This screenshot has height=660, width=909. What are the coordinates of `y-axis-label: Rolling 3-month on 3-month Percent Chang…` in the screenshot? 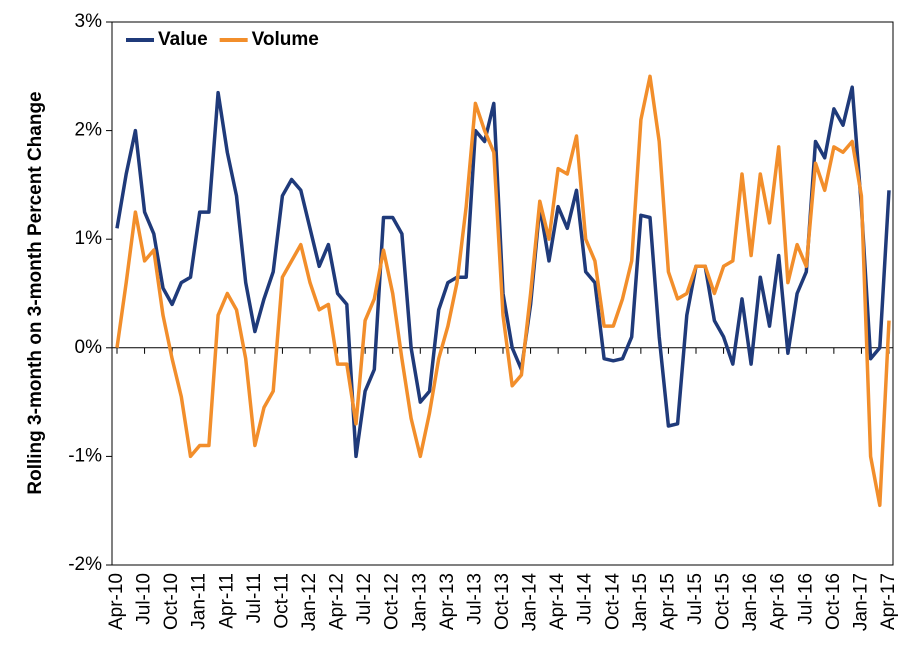 It's located at (35, 292).